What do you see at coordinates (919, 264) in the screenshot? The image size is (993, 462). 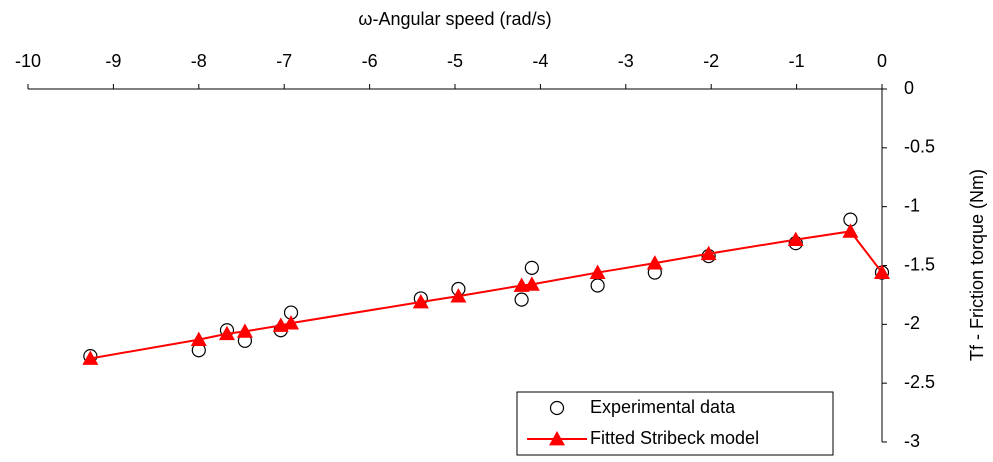 I see `y-tick-label: -1.5` at bounding box center [919, 264].